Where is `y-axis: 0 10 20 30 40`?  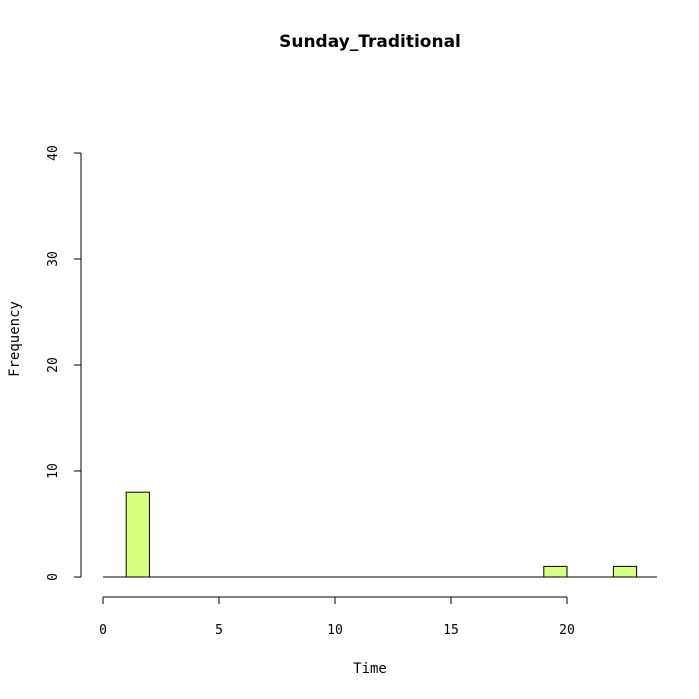 y-axis: 0 10 20 30 40 is located at coordinates (64, 363).